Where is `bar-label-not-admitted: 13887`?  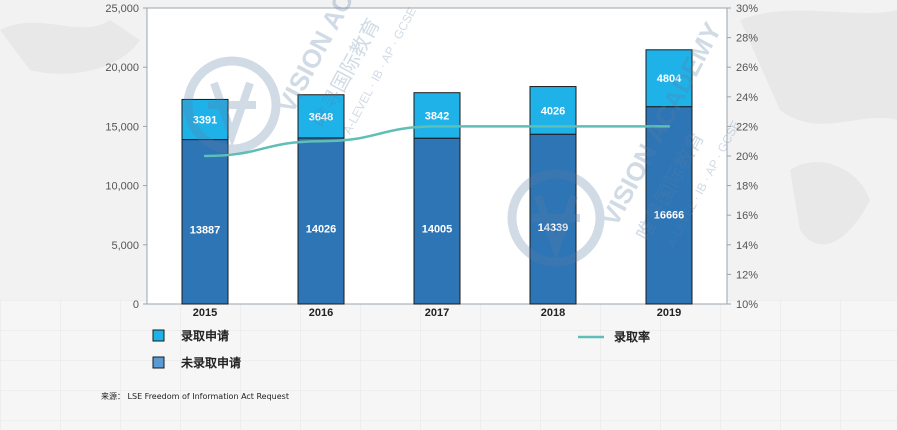
bar-label-not-admitted: 13887 is located at coordinates (205, 230).